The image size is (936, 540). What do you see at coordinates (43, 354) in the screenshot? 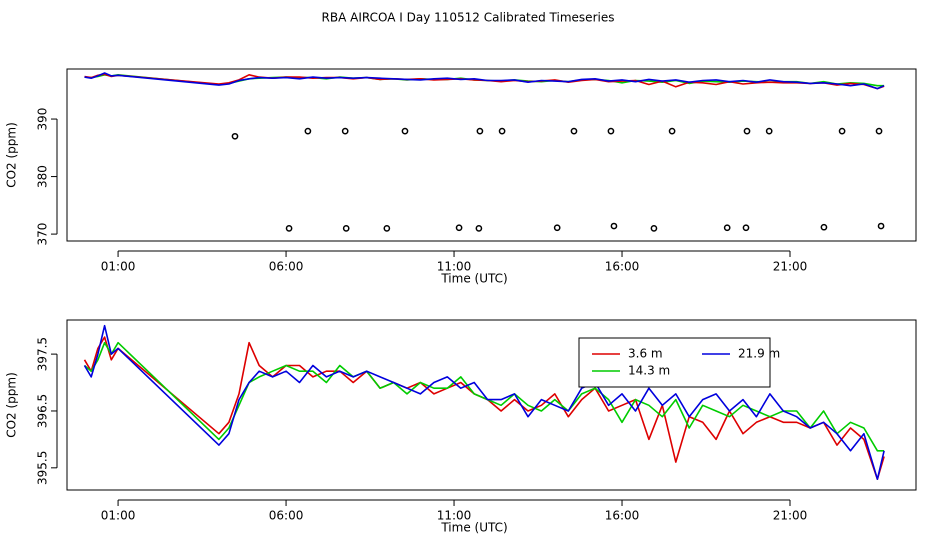
I see `y-tick-label: 397.5` at bounding box center [43, 354].